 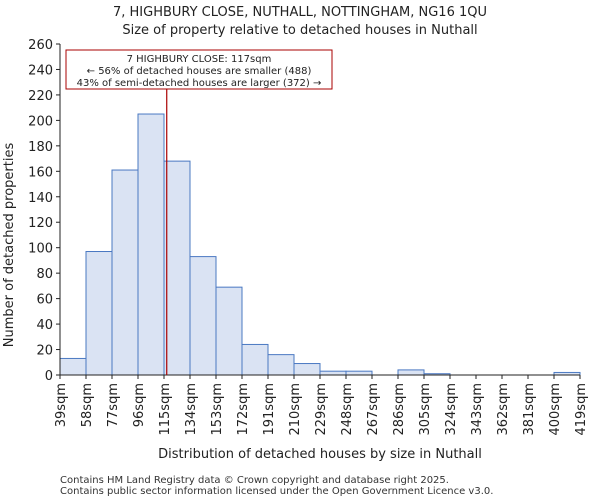 What do you see at coordinates (61, 405) in the screenshot?
I see `x-tick-label: 39sqm` at bounding box center [61, 405].